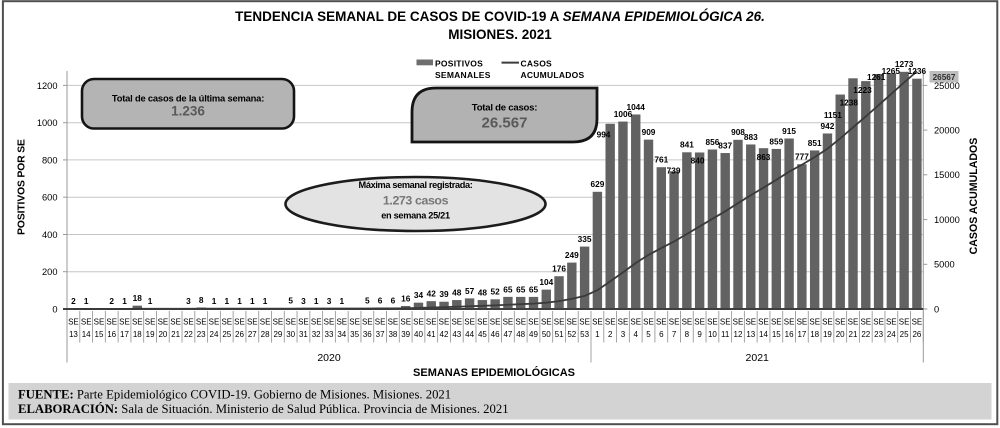  Describe the element at coordinates (432, 294) in the screenshot. I see `svg-text: 42` at that location.